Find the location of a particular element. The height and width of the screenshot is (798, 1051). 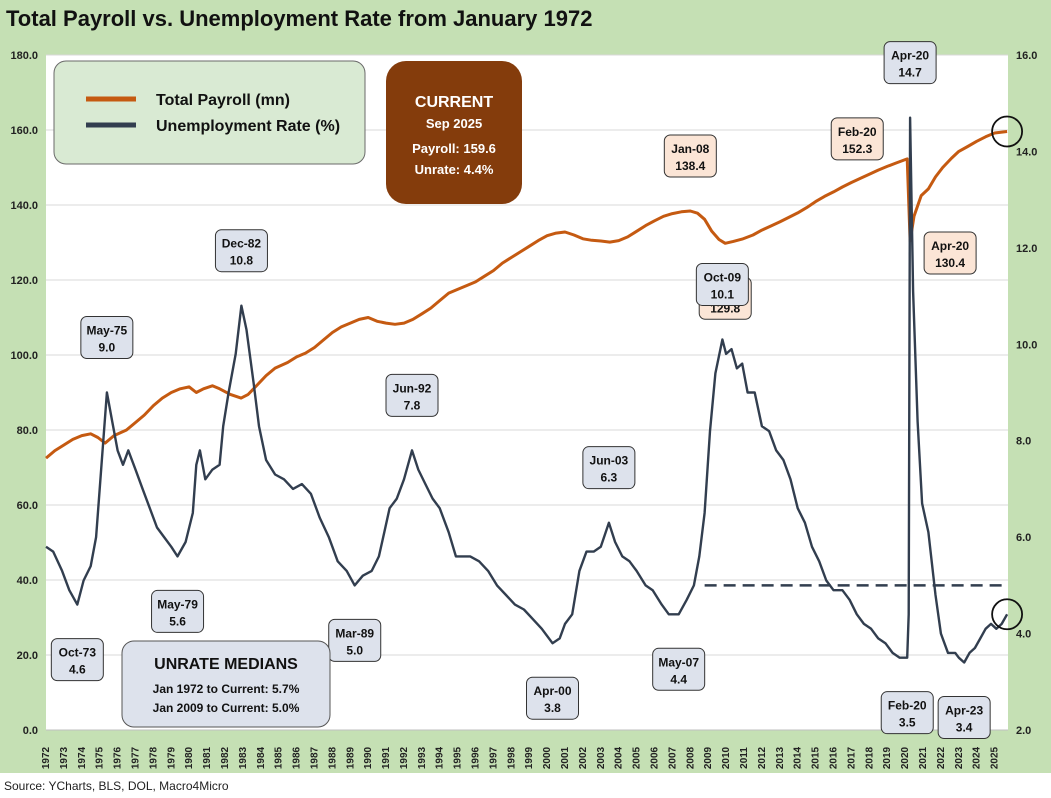

x-tick-label: 1985 is located at coordinates (279, 757).